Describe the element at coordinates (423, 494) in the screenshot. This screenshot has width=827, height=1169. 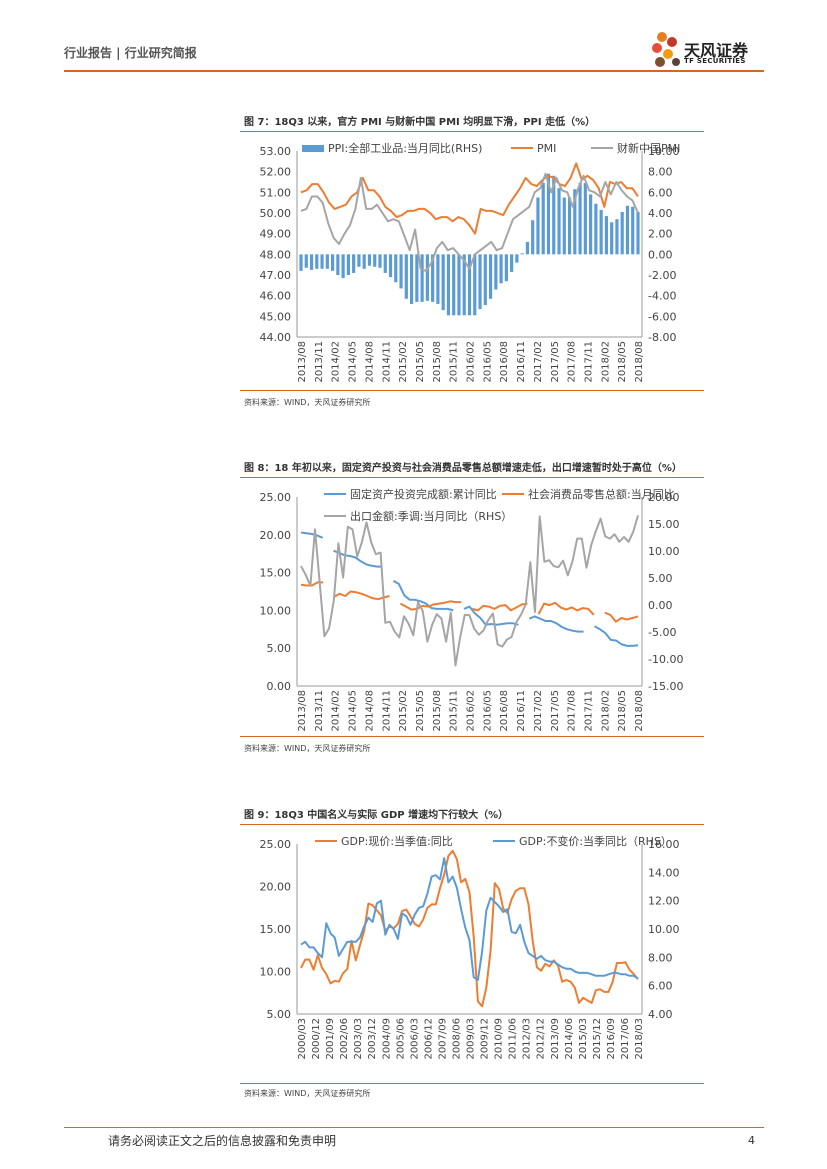
I see `legend-label: 固定资产投资完成额:累计同比` at that location.